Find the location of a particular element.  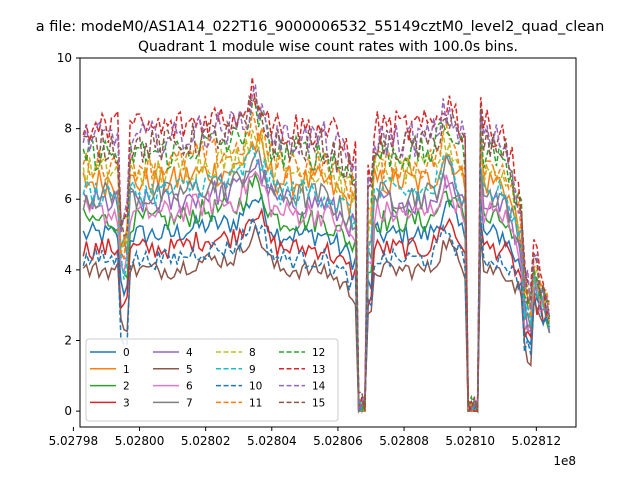

y-axis: 0 2 4 6 8 10 is located at coordinates (68, 234).